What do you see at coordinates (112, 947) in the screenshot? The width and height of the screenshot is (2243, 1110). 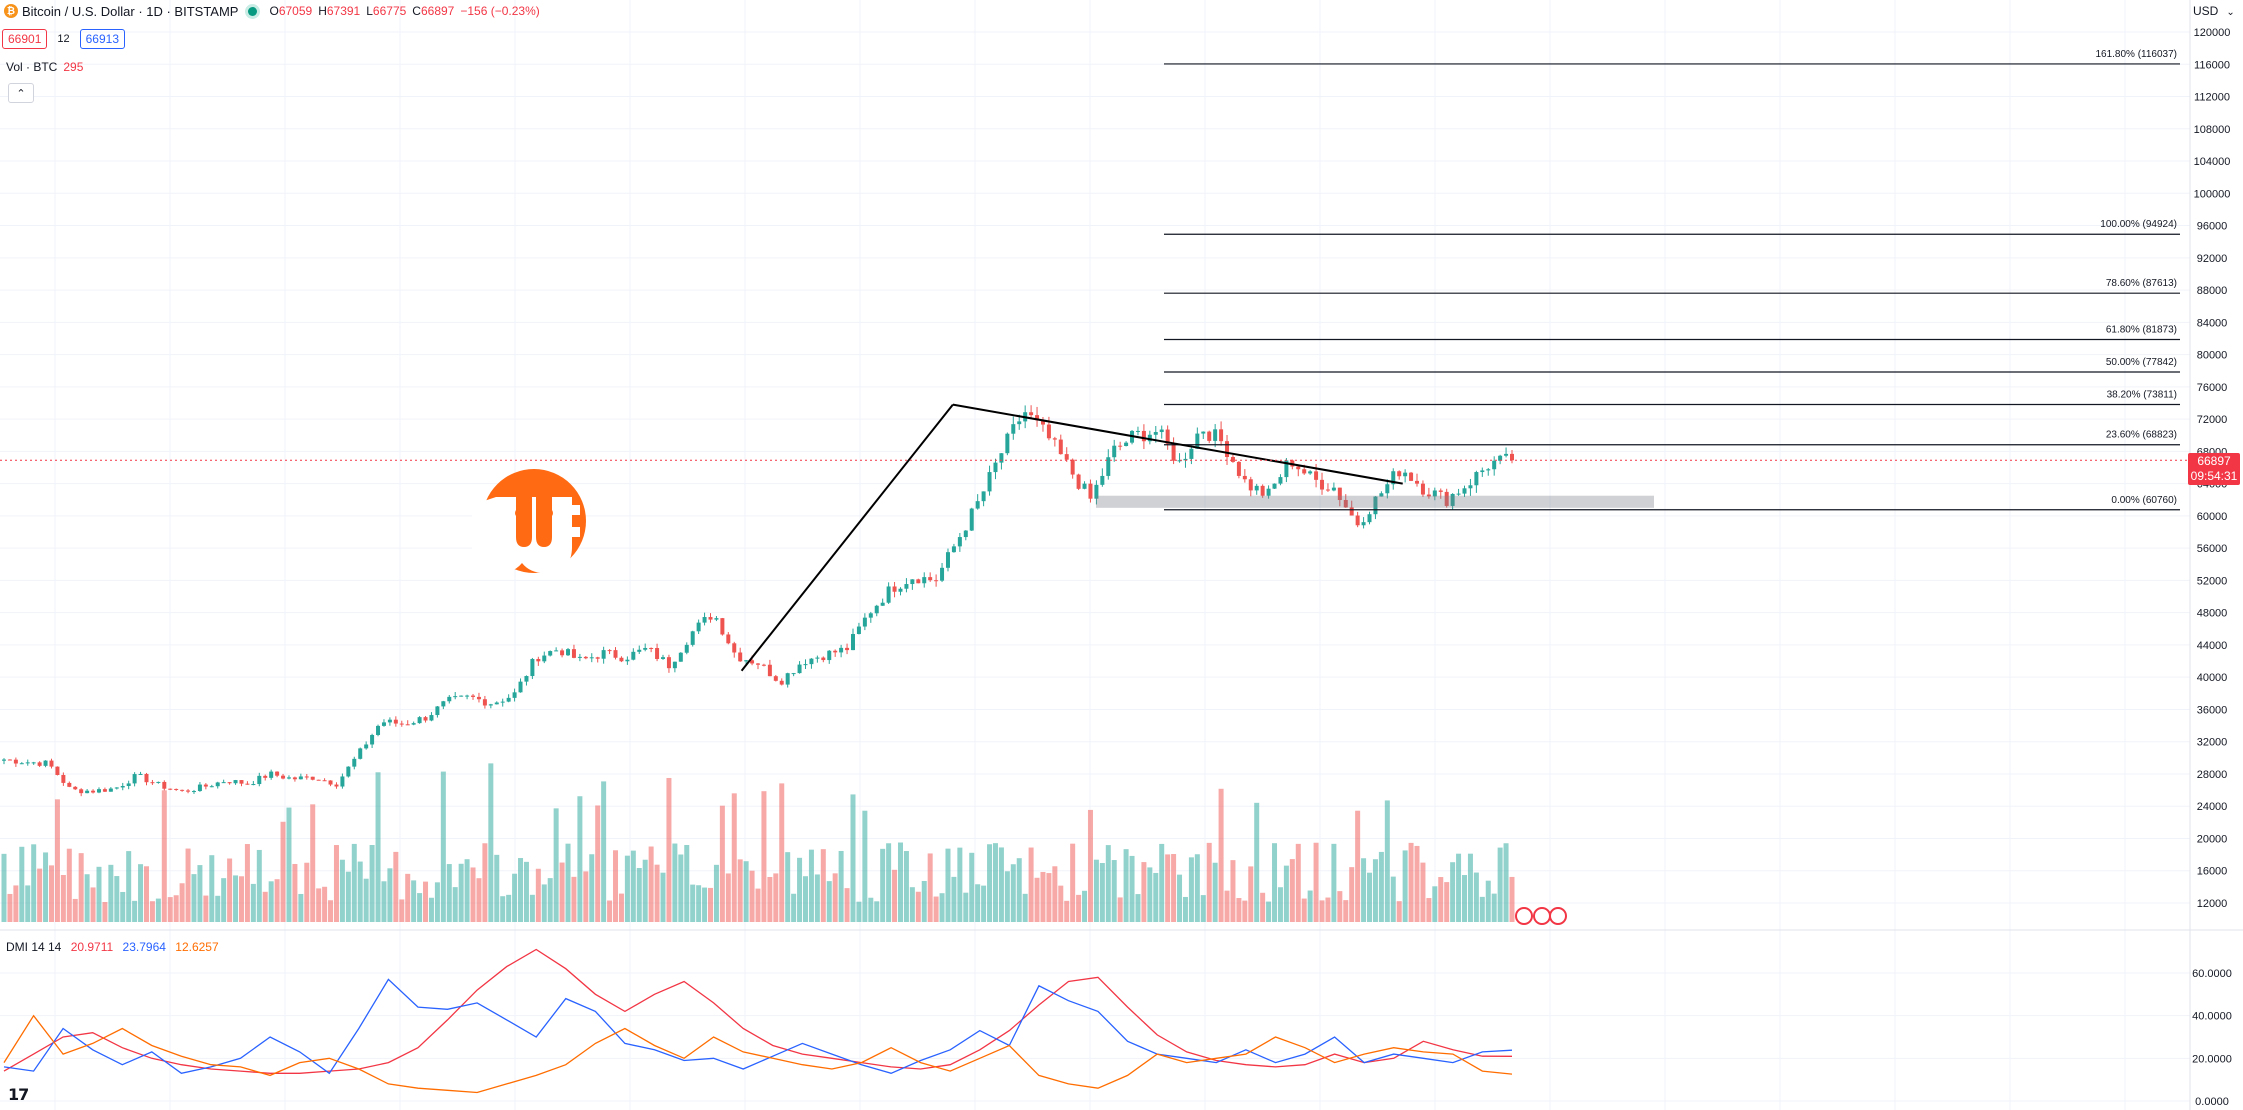 I see `dmi-legend: DMI 14 14 20.9711 23.7964 12.6257` at bounding box center [112, 947].